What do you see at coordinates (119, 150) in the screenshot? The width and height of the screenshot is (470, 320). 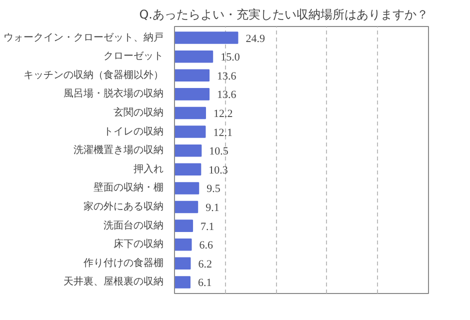 I see `y-tick-label: 洗濯機置き場の収納` at bounding box center [119, 150].